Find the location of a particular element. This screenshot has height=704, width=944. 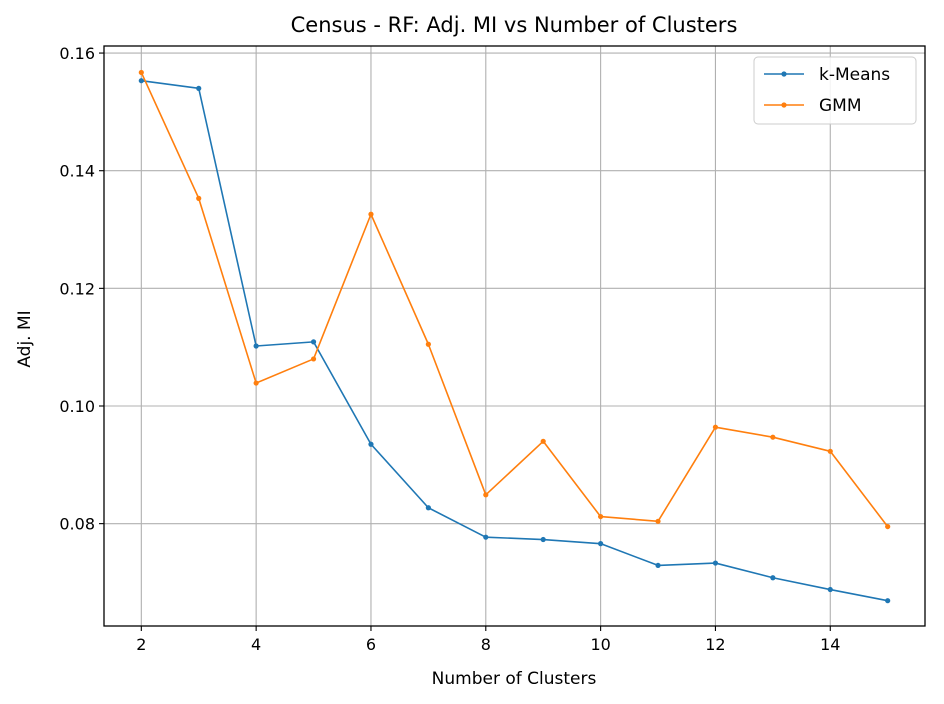

x-tick-label: 6 is located at coordinates (371, 644).